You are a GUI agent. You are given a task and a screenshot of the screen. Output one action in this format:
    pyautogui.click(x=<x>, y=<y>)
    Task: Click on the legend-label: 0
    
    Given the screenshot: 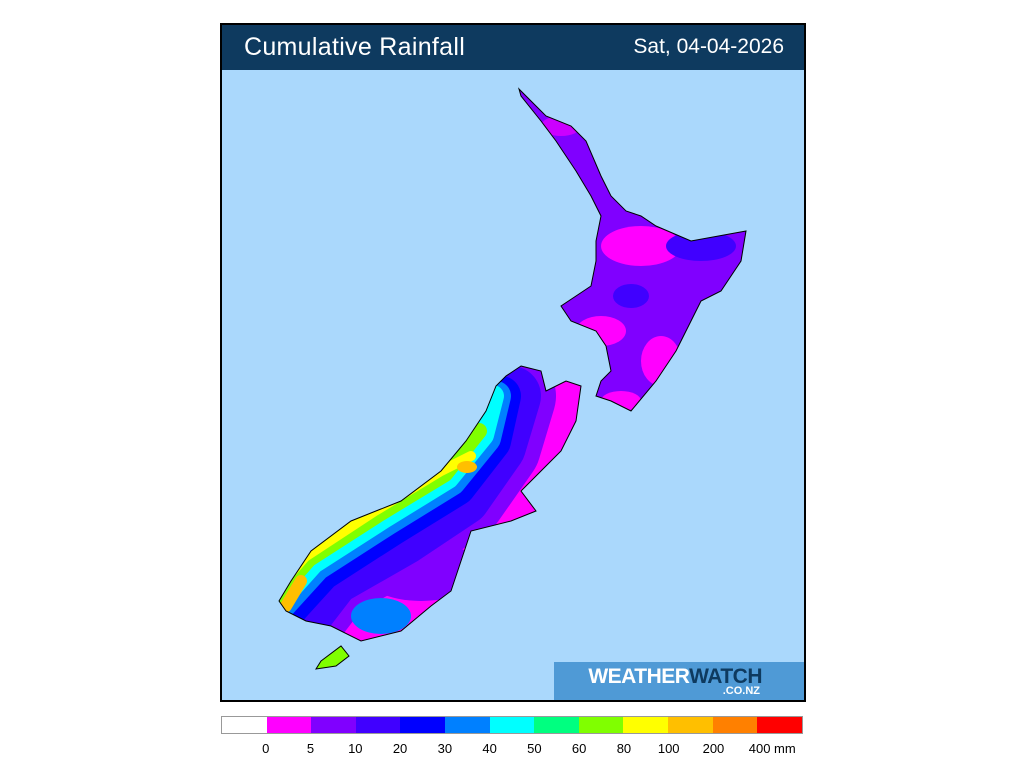 What is the action you would take?
    pyautogui.click(x=266, y=748)
    